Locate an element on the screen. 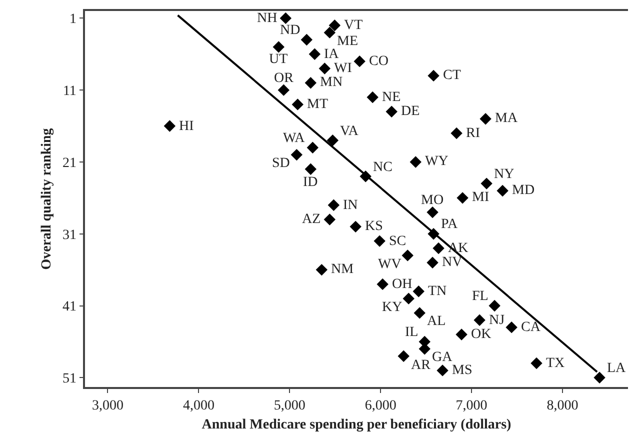 The image size is (639, 441). y-tick-label: 51 is located at coordinates (69, 379).